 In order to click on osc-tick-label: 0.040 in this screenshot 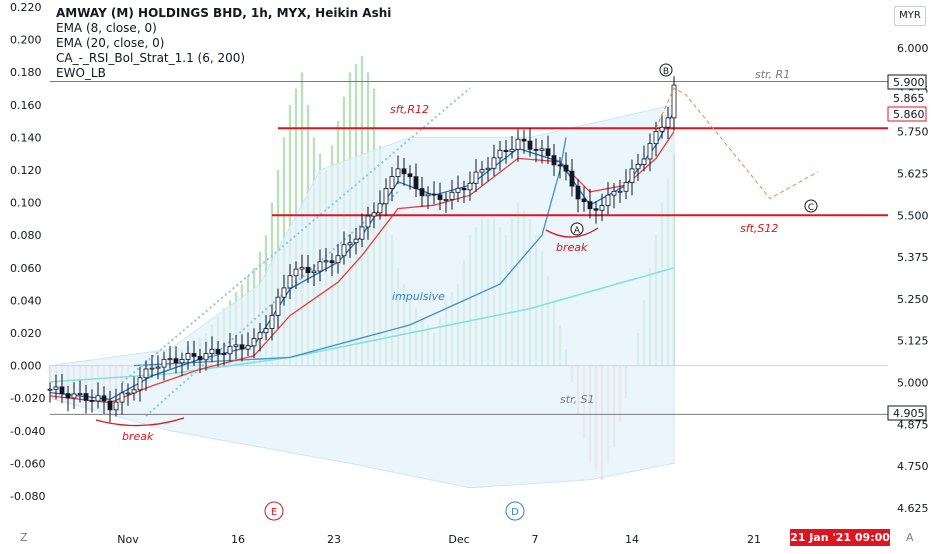, I will do `click(26, 300)`.